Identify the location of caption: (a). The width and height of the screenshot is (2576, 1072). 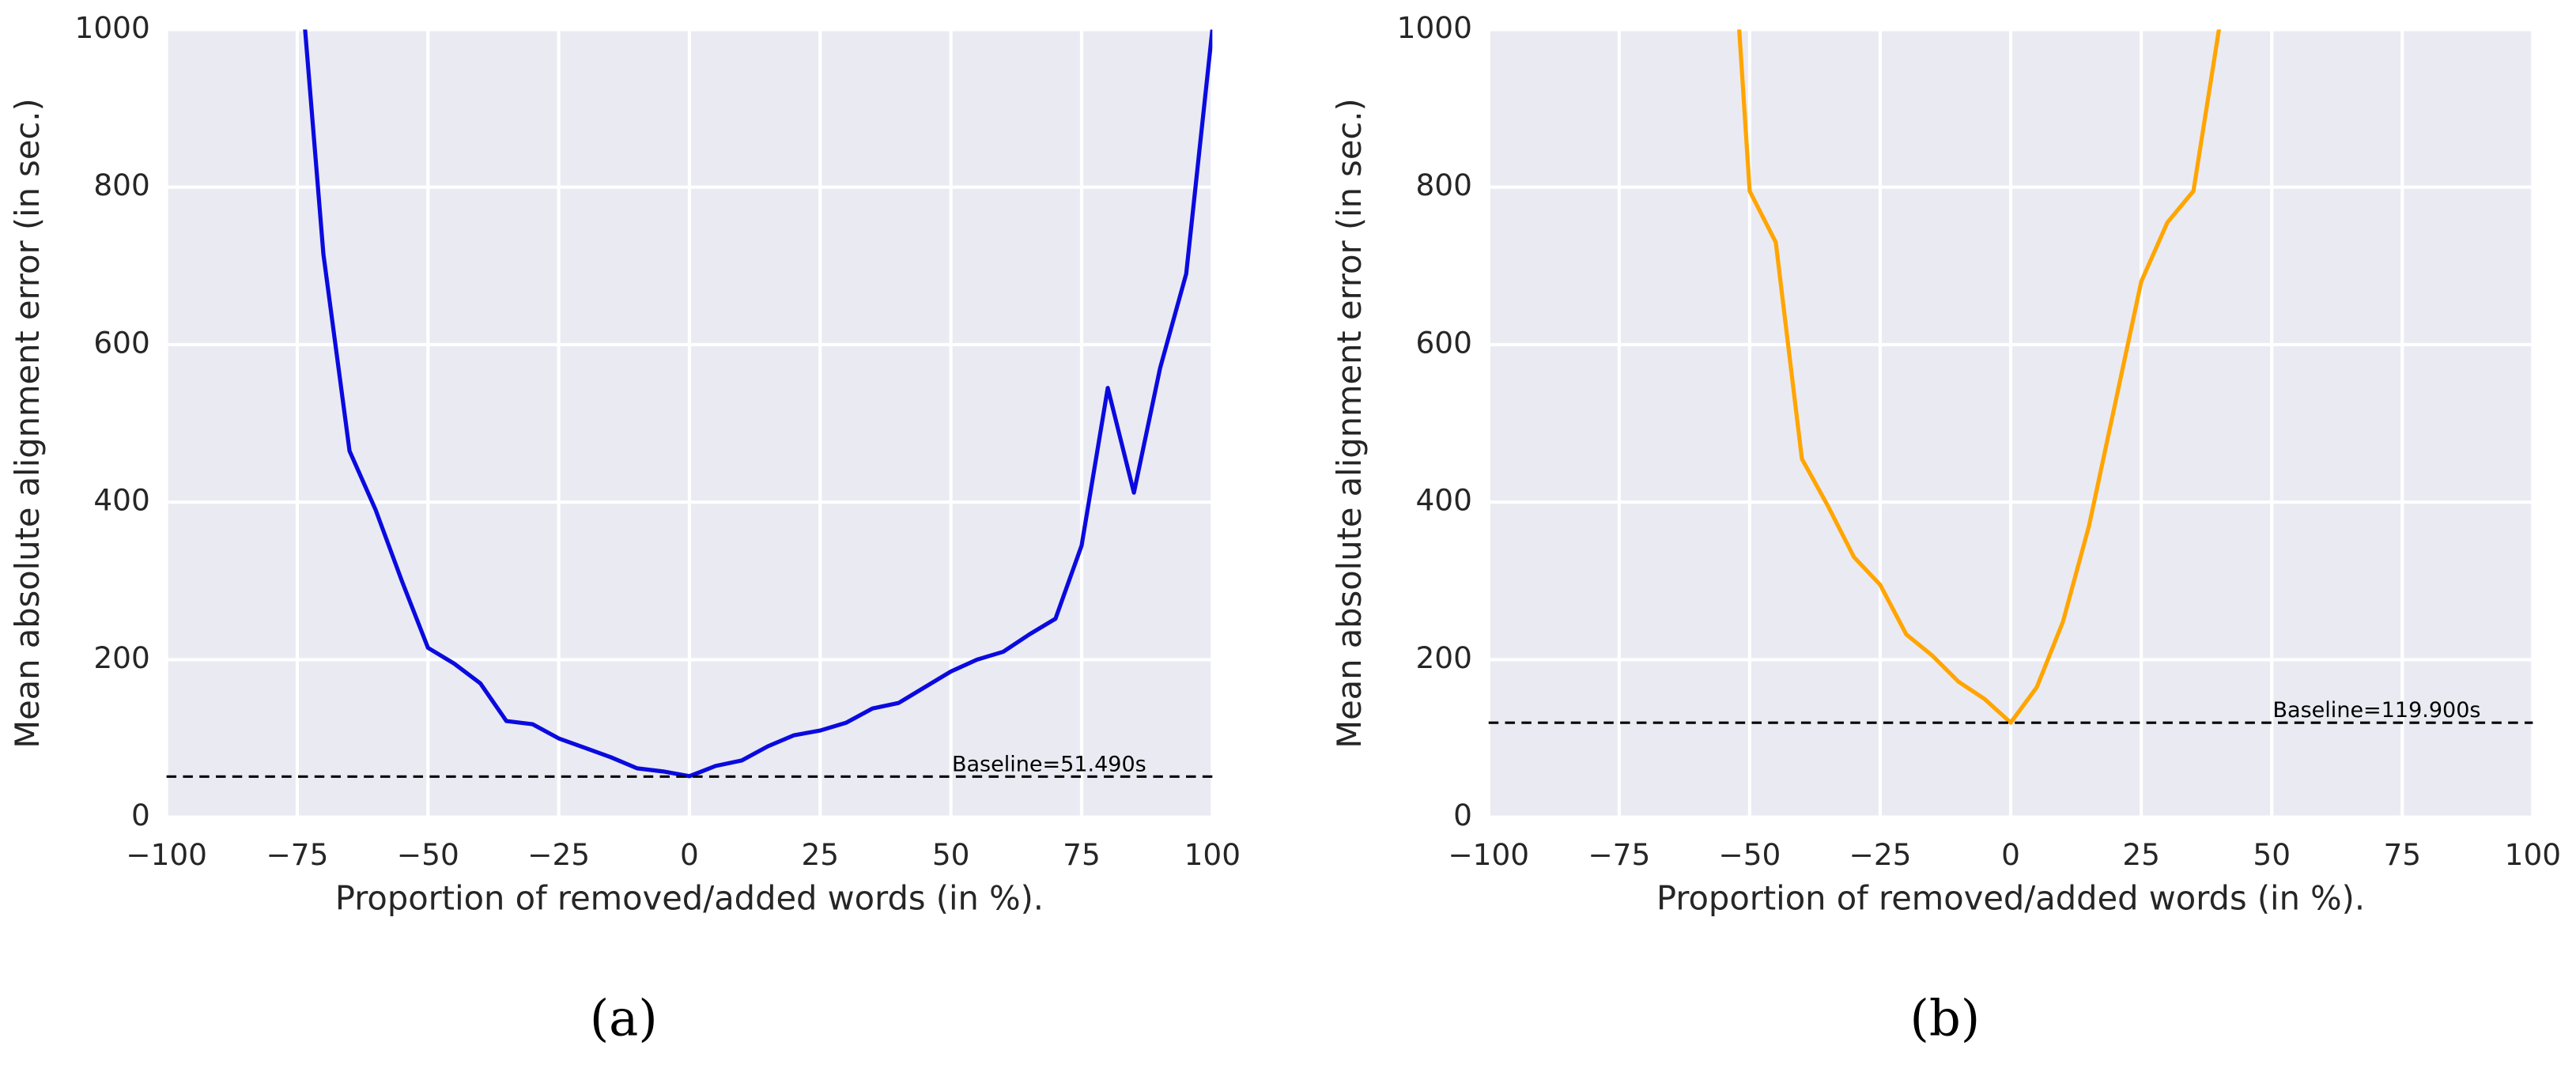
(624, 1019).